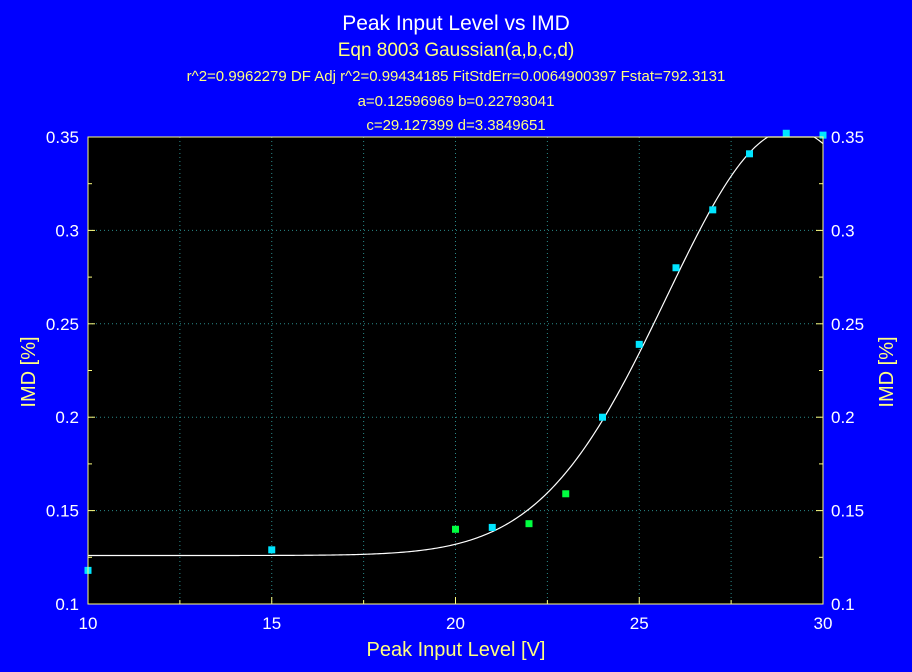  Describe the element at coordinates (456, 50) in the screenshot. I see `chart-subtitle: Eqn 8003 Gaussian(a,b,c,d)` at that location.